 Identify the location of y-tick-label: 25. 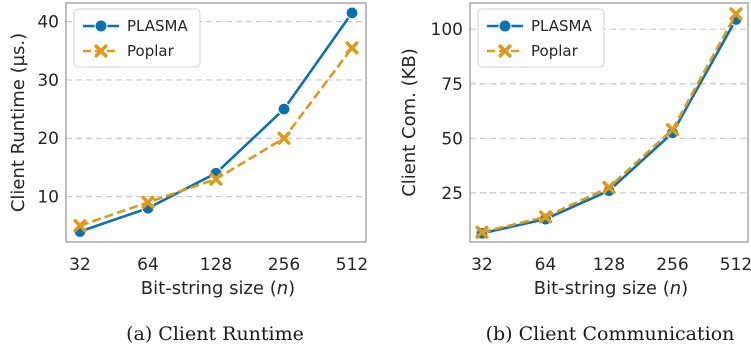
(452, 194).